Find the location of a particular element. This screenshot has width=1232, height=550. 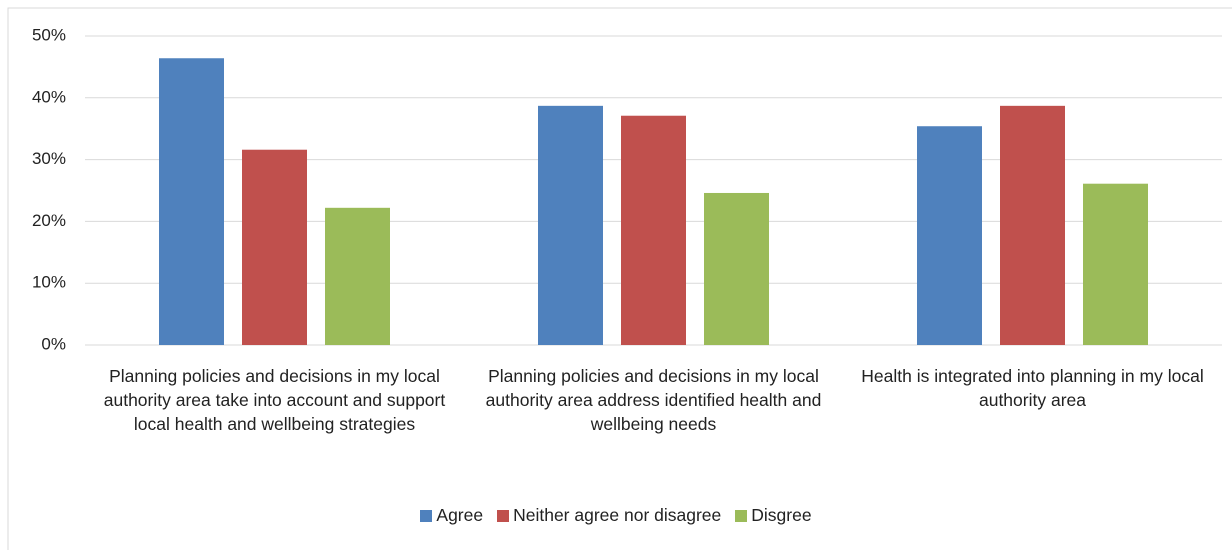

legend-item: Neither agree nor disagree is located at coordinates (609, 515).